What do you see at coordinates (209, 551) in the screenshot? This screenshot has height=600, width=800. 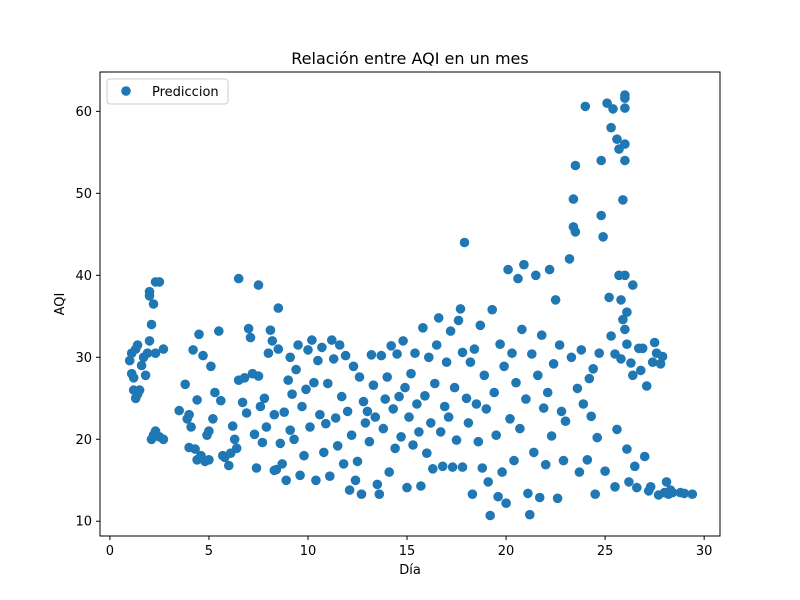 I see `x-tick-label: 5` at bounding box center [209, 551].